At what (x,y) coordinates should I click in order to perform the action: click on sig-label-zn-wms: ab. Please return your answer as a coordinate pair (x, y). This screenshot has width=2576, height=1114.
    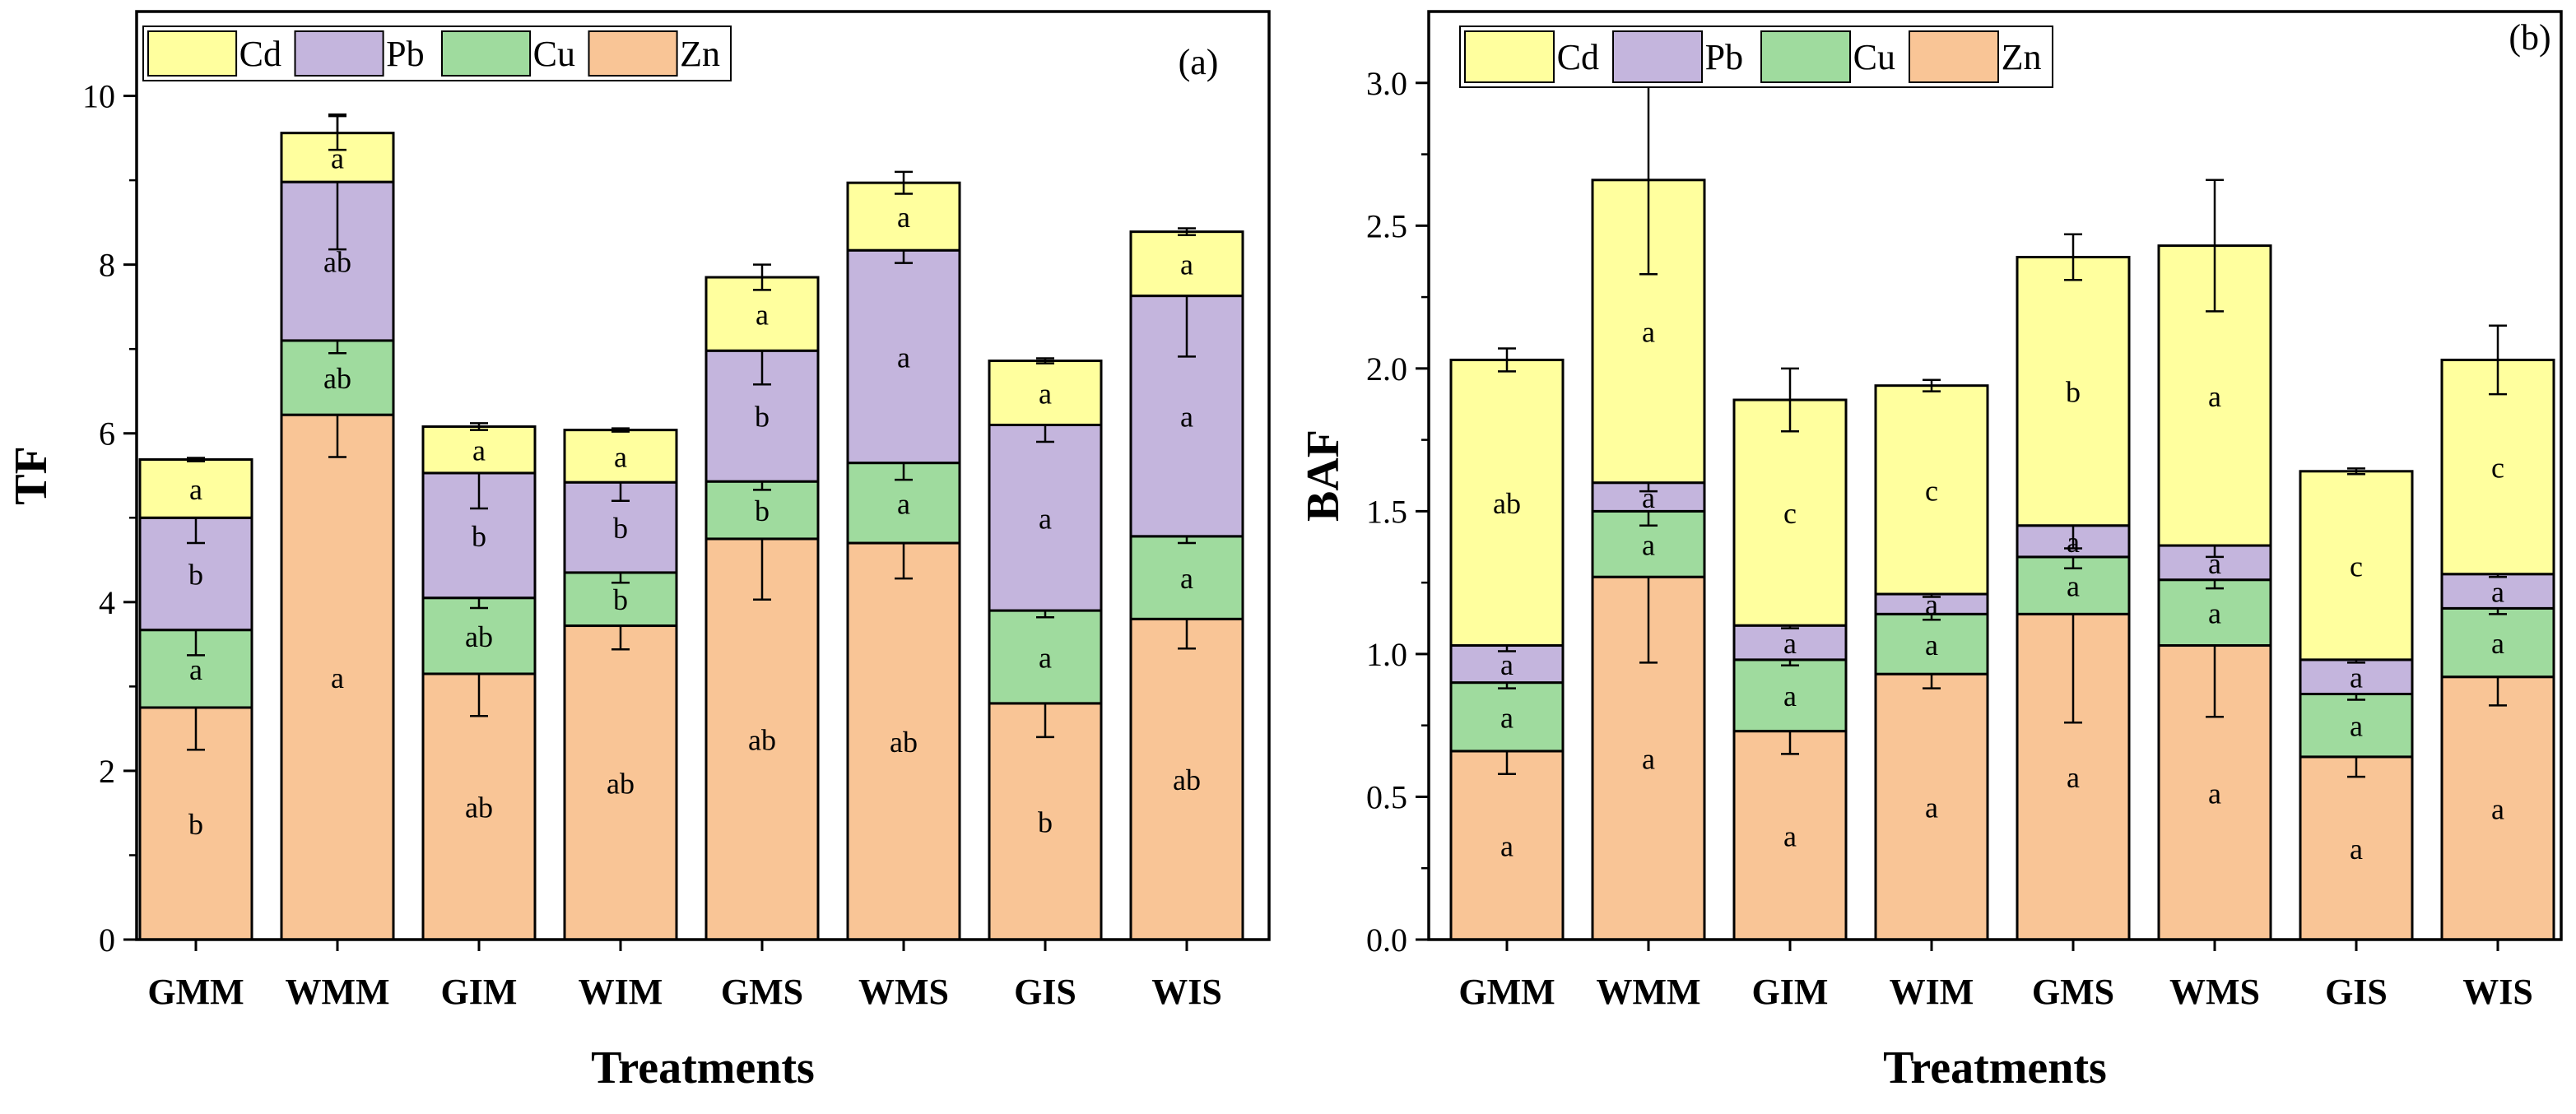
    Looking at the image, I should click on (904, 742).